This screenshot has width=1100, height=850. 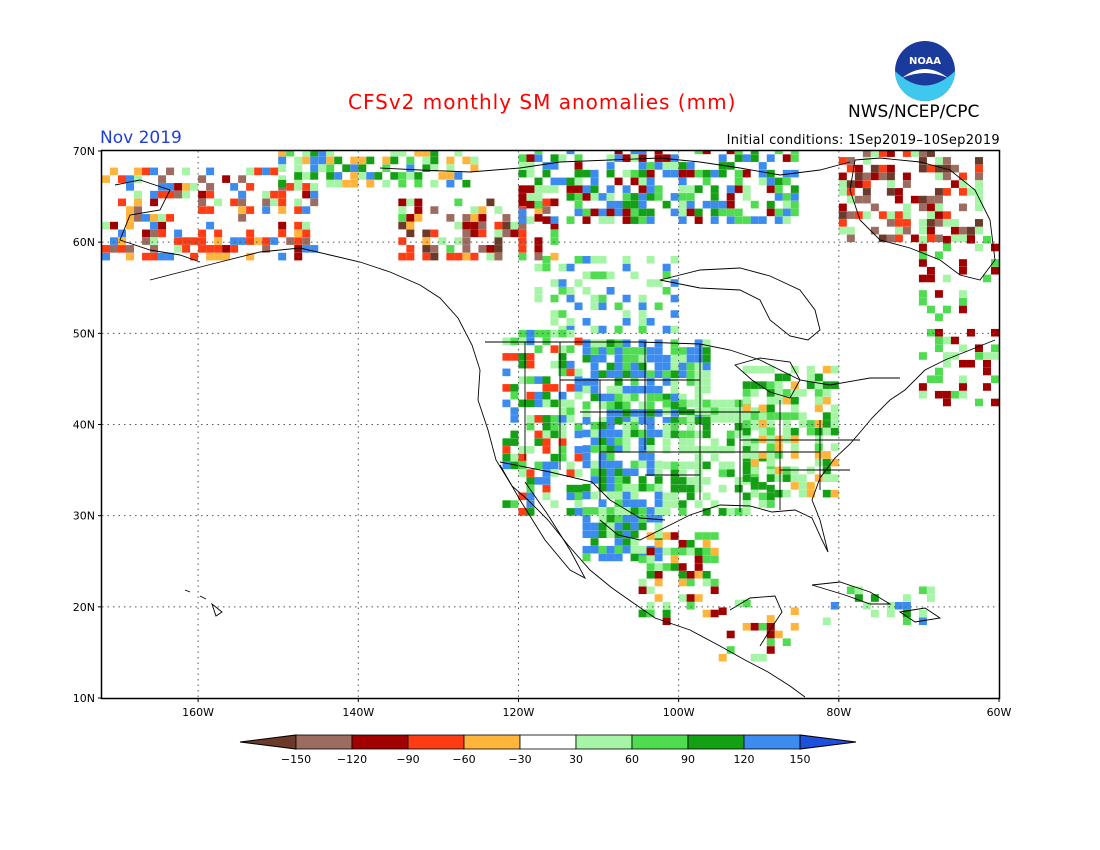 What do you see at coordinates (519, 759) in the screenshot?
I see `colorbar-label: −30` at bounding box center [519, 759].